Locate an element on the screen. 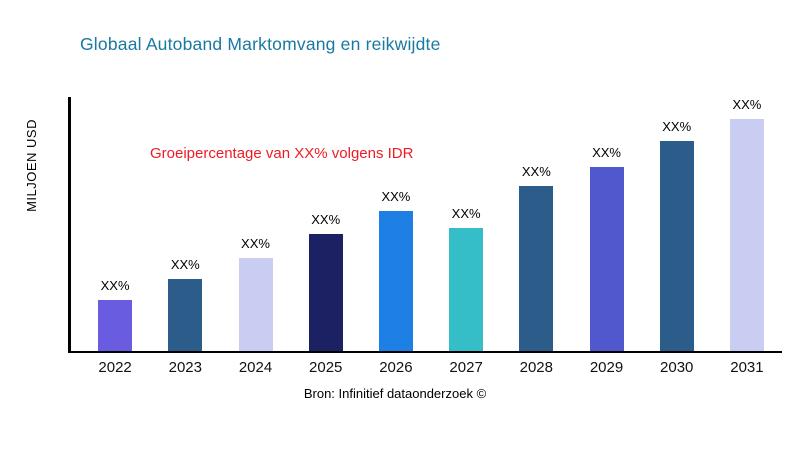  bar-column-2027: XX% 2027 is located at coordinates (466, 236).